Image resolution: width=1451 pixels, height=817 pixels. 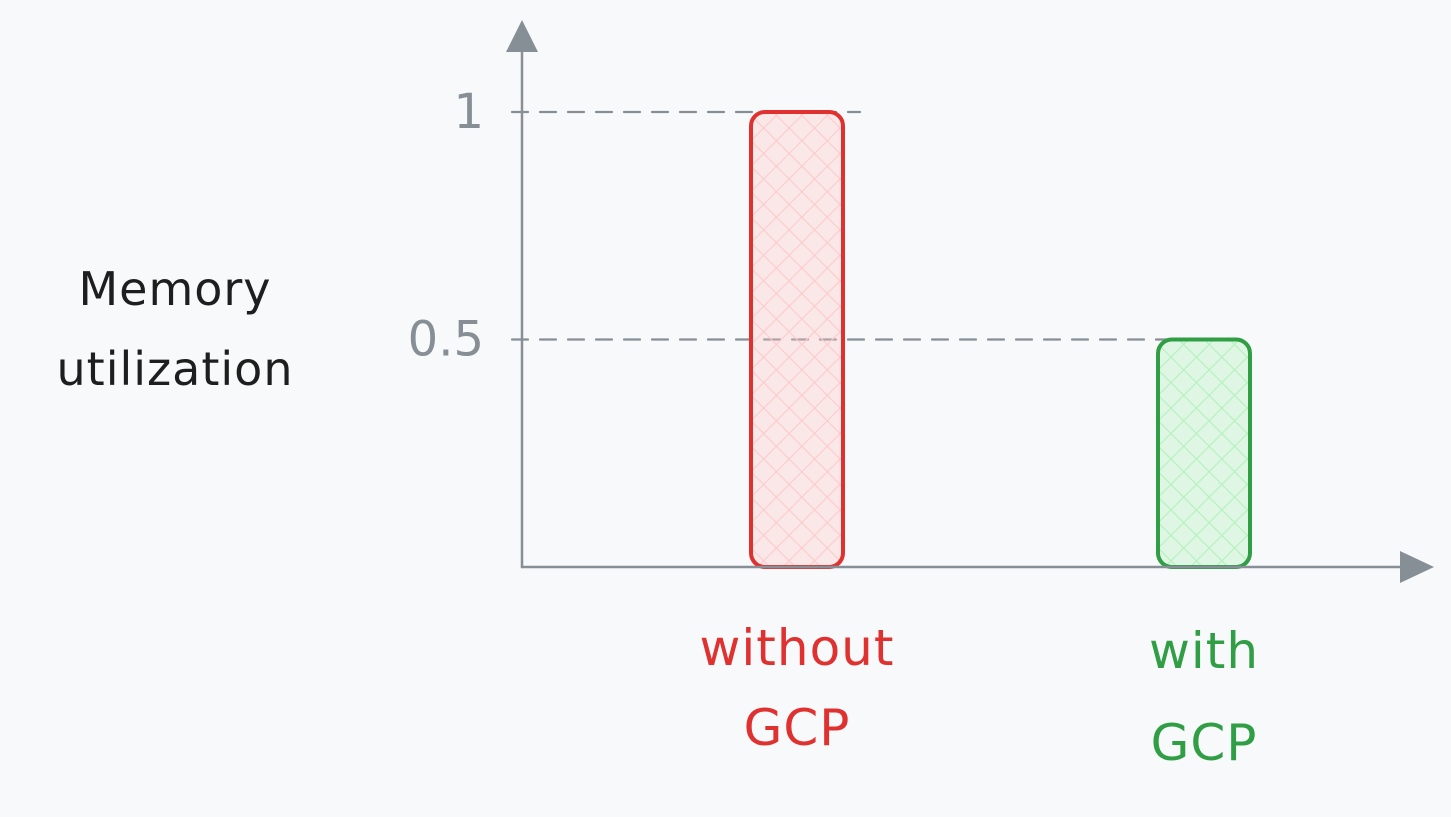 What do you see at coordinates (797, 688) in the screenshot?
I see `x-category-label: without GCP` at bounding box center [797, 688].